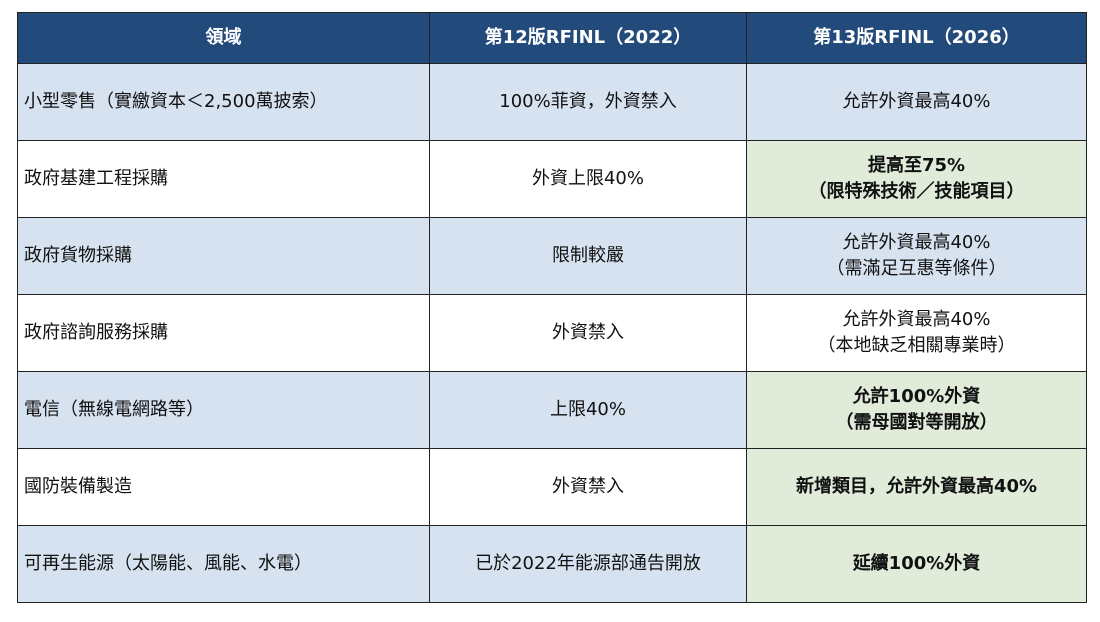 The width and height of the screenshot is (1100, 622). I want to click on table-row: 國防裝備製造 外資禁入 新增類目，允許外資最高40%, so click(552, 487).